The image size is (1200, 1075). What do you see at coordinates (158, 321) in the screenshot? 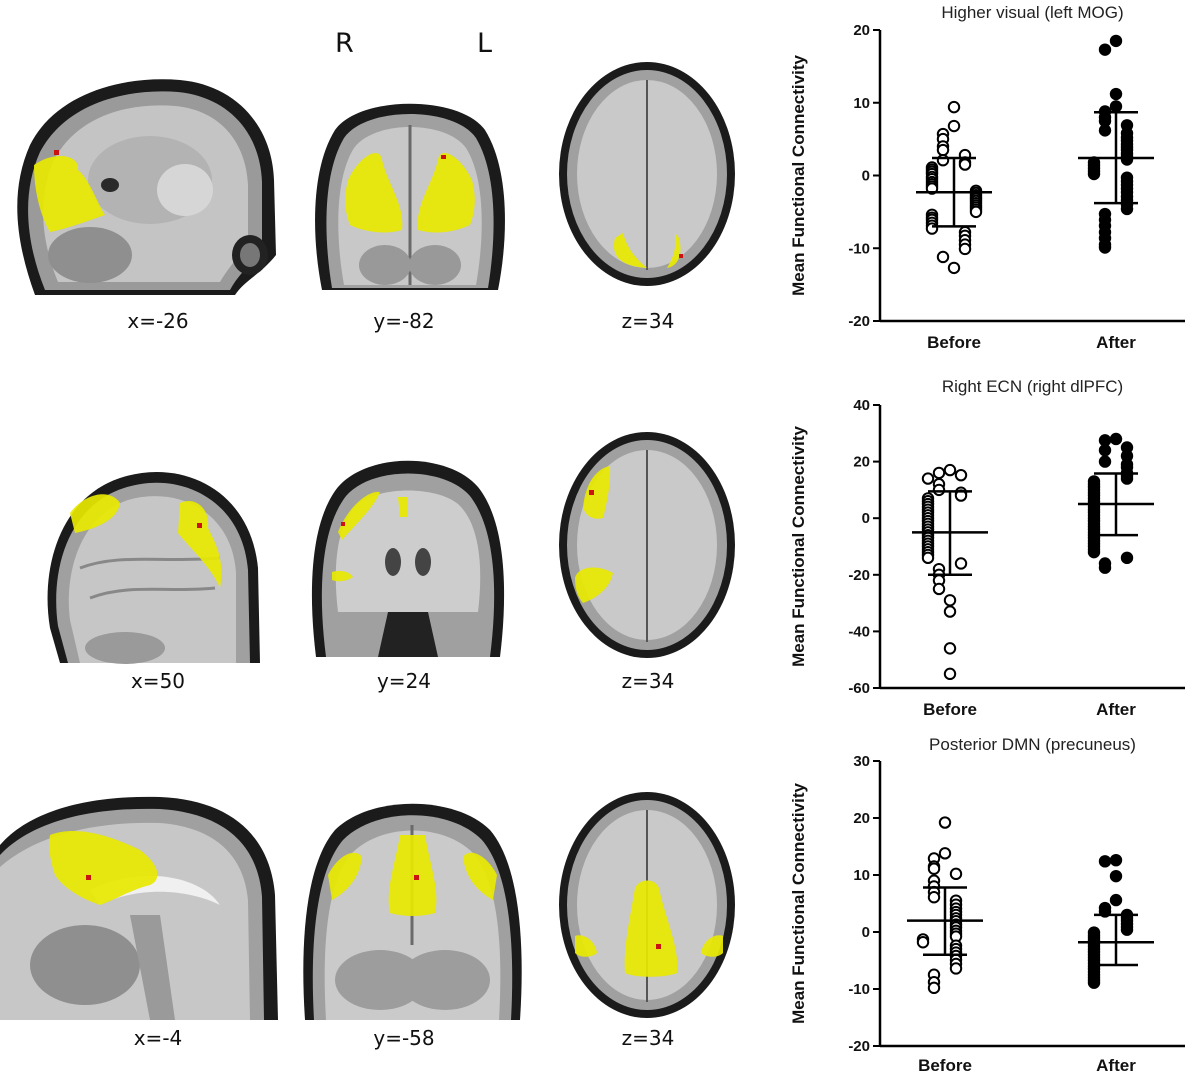
I see `slice-coordinate-row1-sagittal: x=-26` at bounding box center [158, 321].